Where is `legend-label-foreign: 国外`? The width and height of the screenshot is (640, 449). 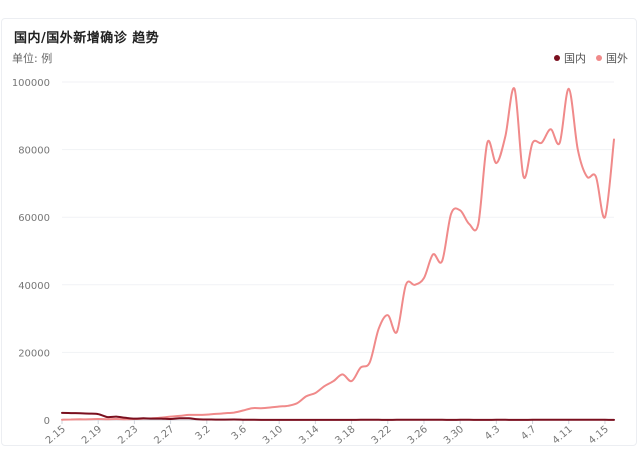
legend-label-foreign: 国外 is located at coordinates (617, 58).